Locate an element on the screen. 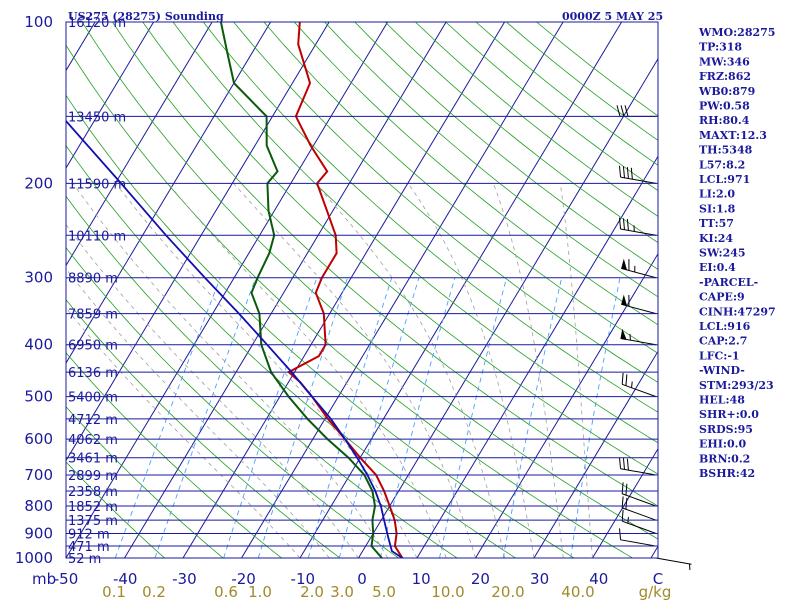 This screenshot has width=800, height=600. height-label: 6136 m is located at coordinates (93, 373).